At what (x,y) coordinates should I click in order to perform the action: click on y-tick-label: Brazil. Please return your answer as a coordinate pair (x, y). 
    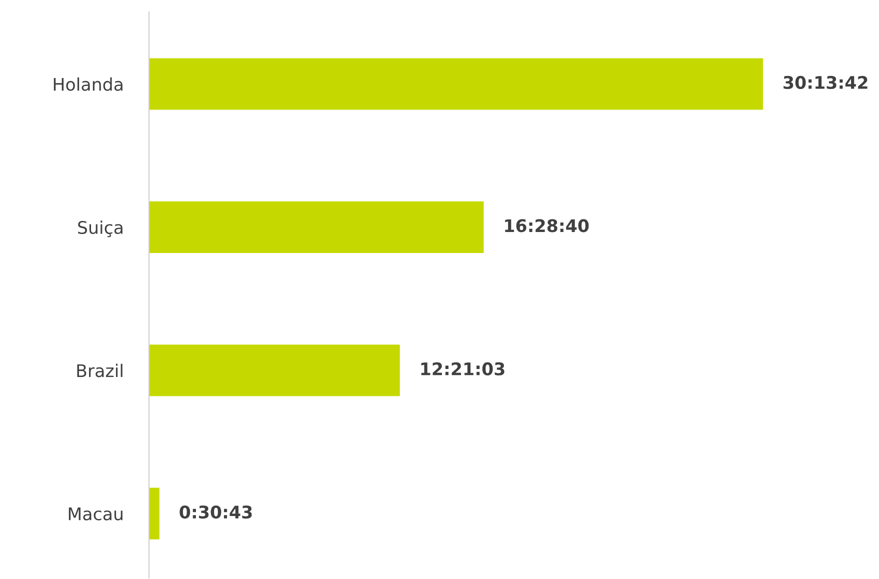
    Looking at the image, I should click on (99, 371).